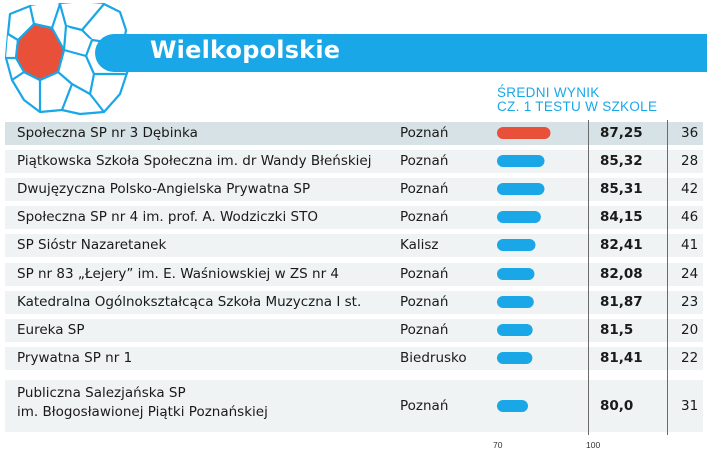  Describe the element at coordinates (690, 330) in the screenshot. I see `rank-value: 20` at that location.